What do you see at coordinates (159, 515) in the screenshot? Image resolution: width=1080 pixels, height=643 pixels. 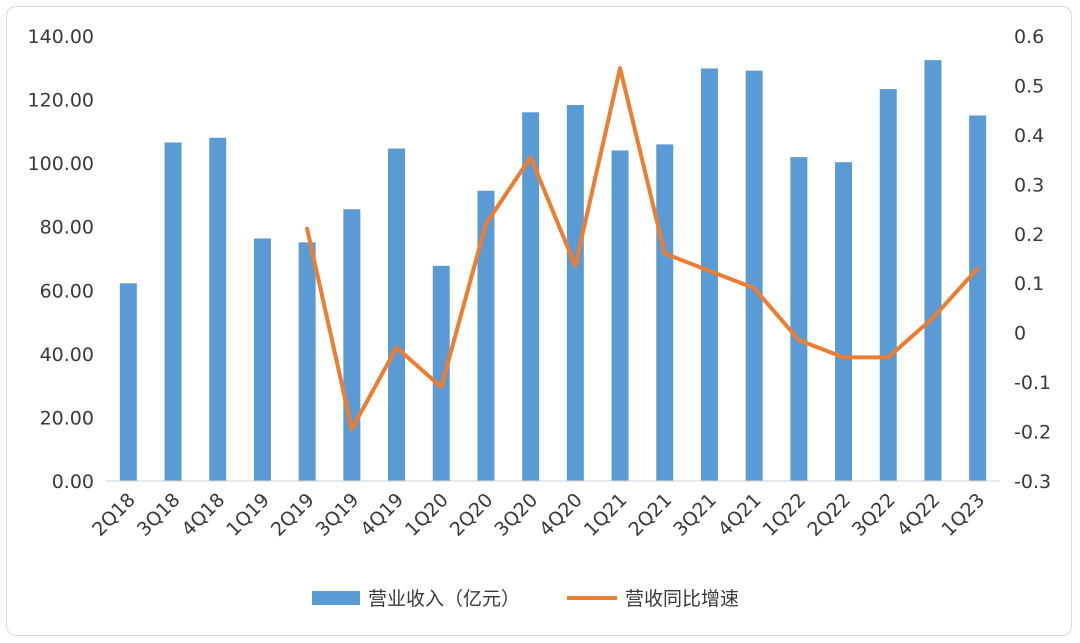 I see `x-tick-label: 3Q18` at bounding box center [159, 515].